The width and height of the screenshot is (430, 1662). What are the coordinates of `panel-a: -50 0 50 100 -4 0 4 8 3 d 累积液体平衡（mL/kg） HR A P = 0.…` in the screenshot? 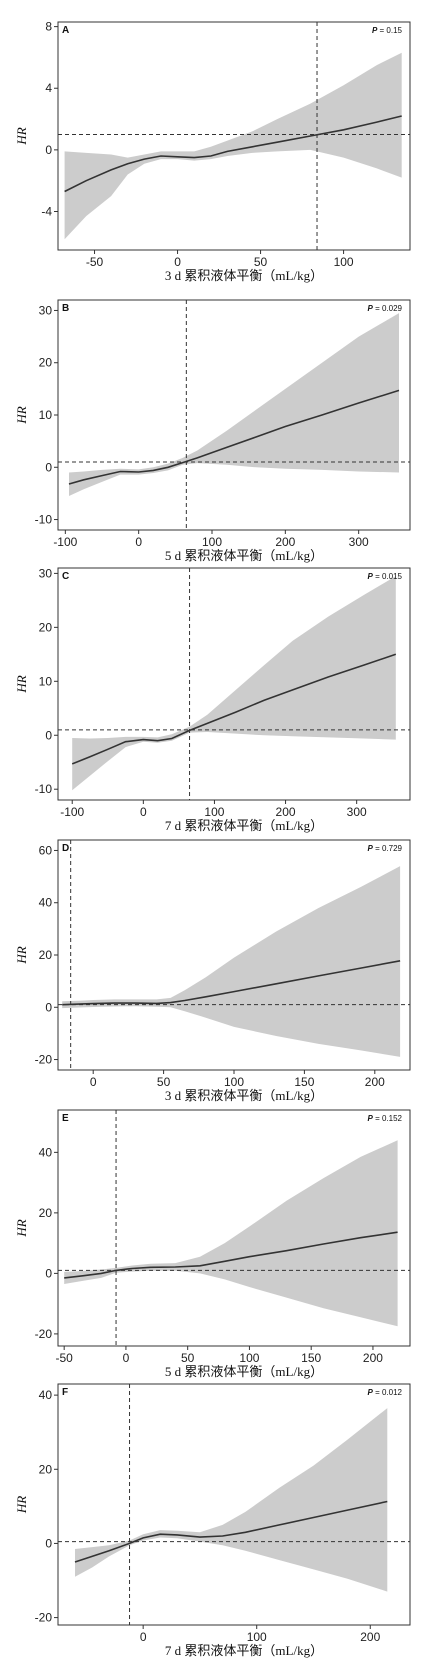 It's located at (212, 151).